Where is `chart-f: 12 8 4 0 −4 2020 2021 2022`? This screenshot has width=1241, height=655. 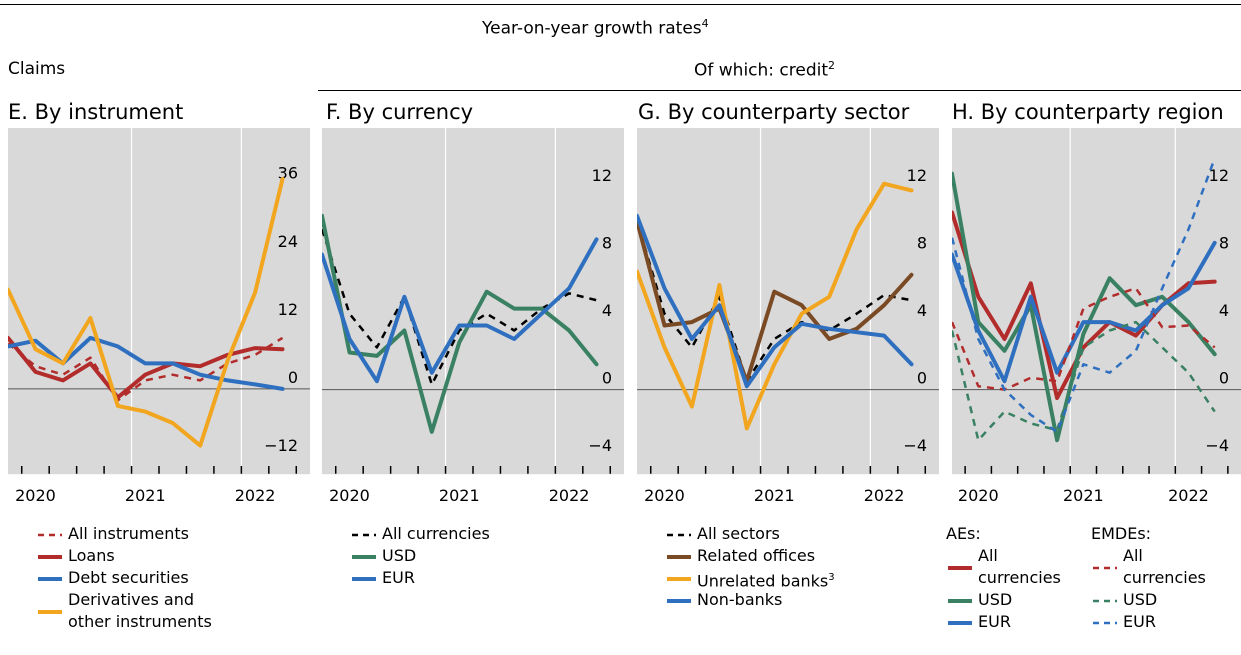
chart-f: 12 8 4 0 −4 2020 2021 2022 is located at coordinates (473, 316).